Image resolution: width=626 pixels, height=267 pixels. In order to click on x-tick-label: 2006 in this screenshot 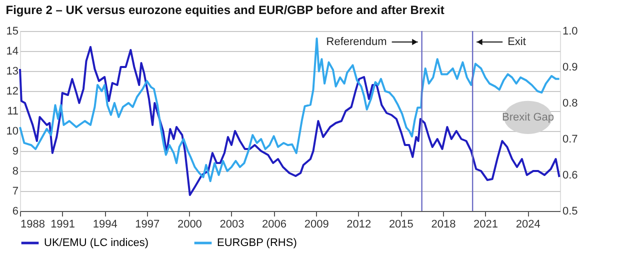, I will do `click(274, 224)`.